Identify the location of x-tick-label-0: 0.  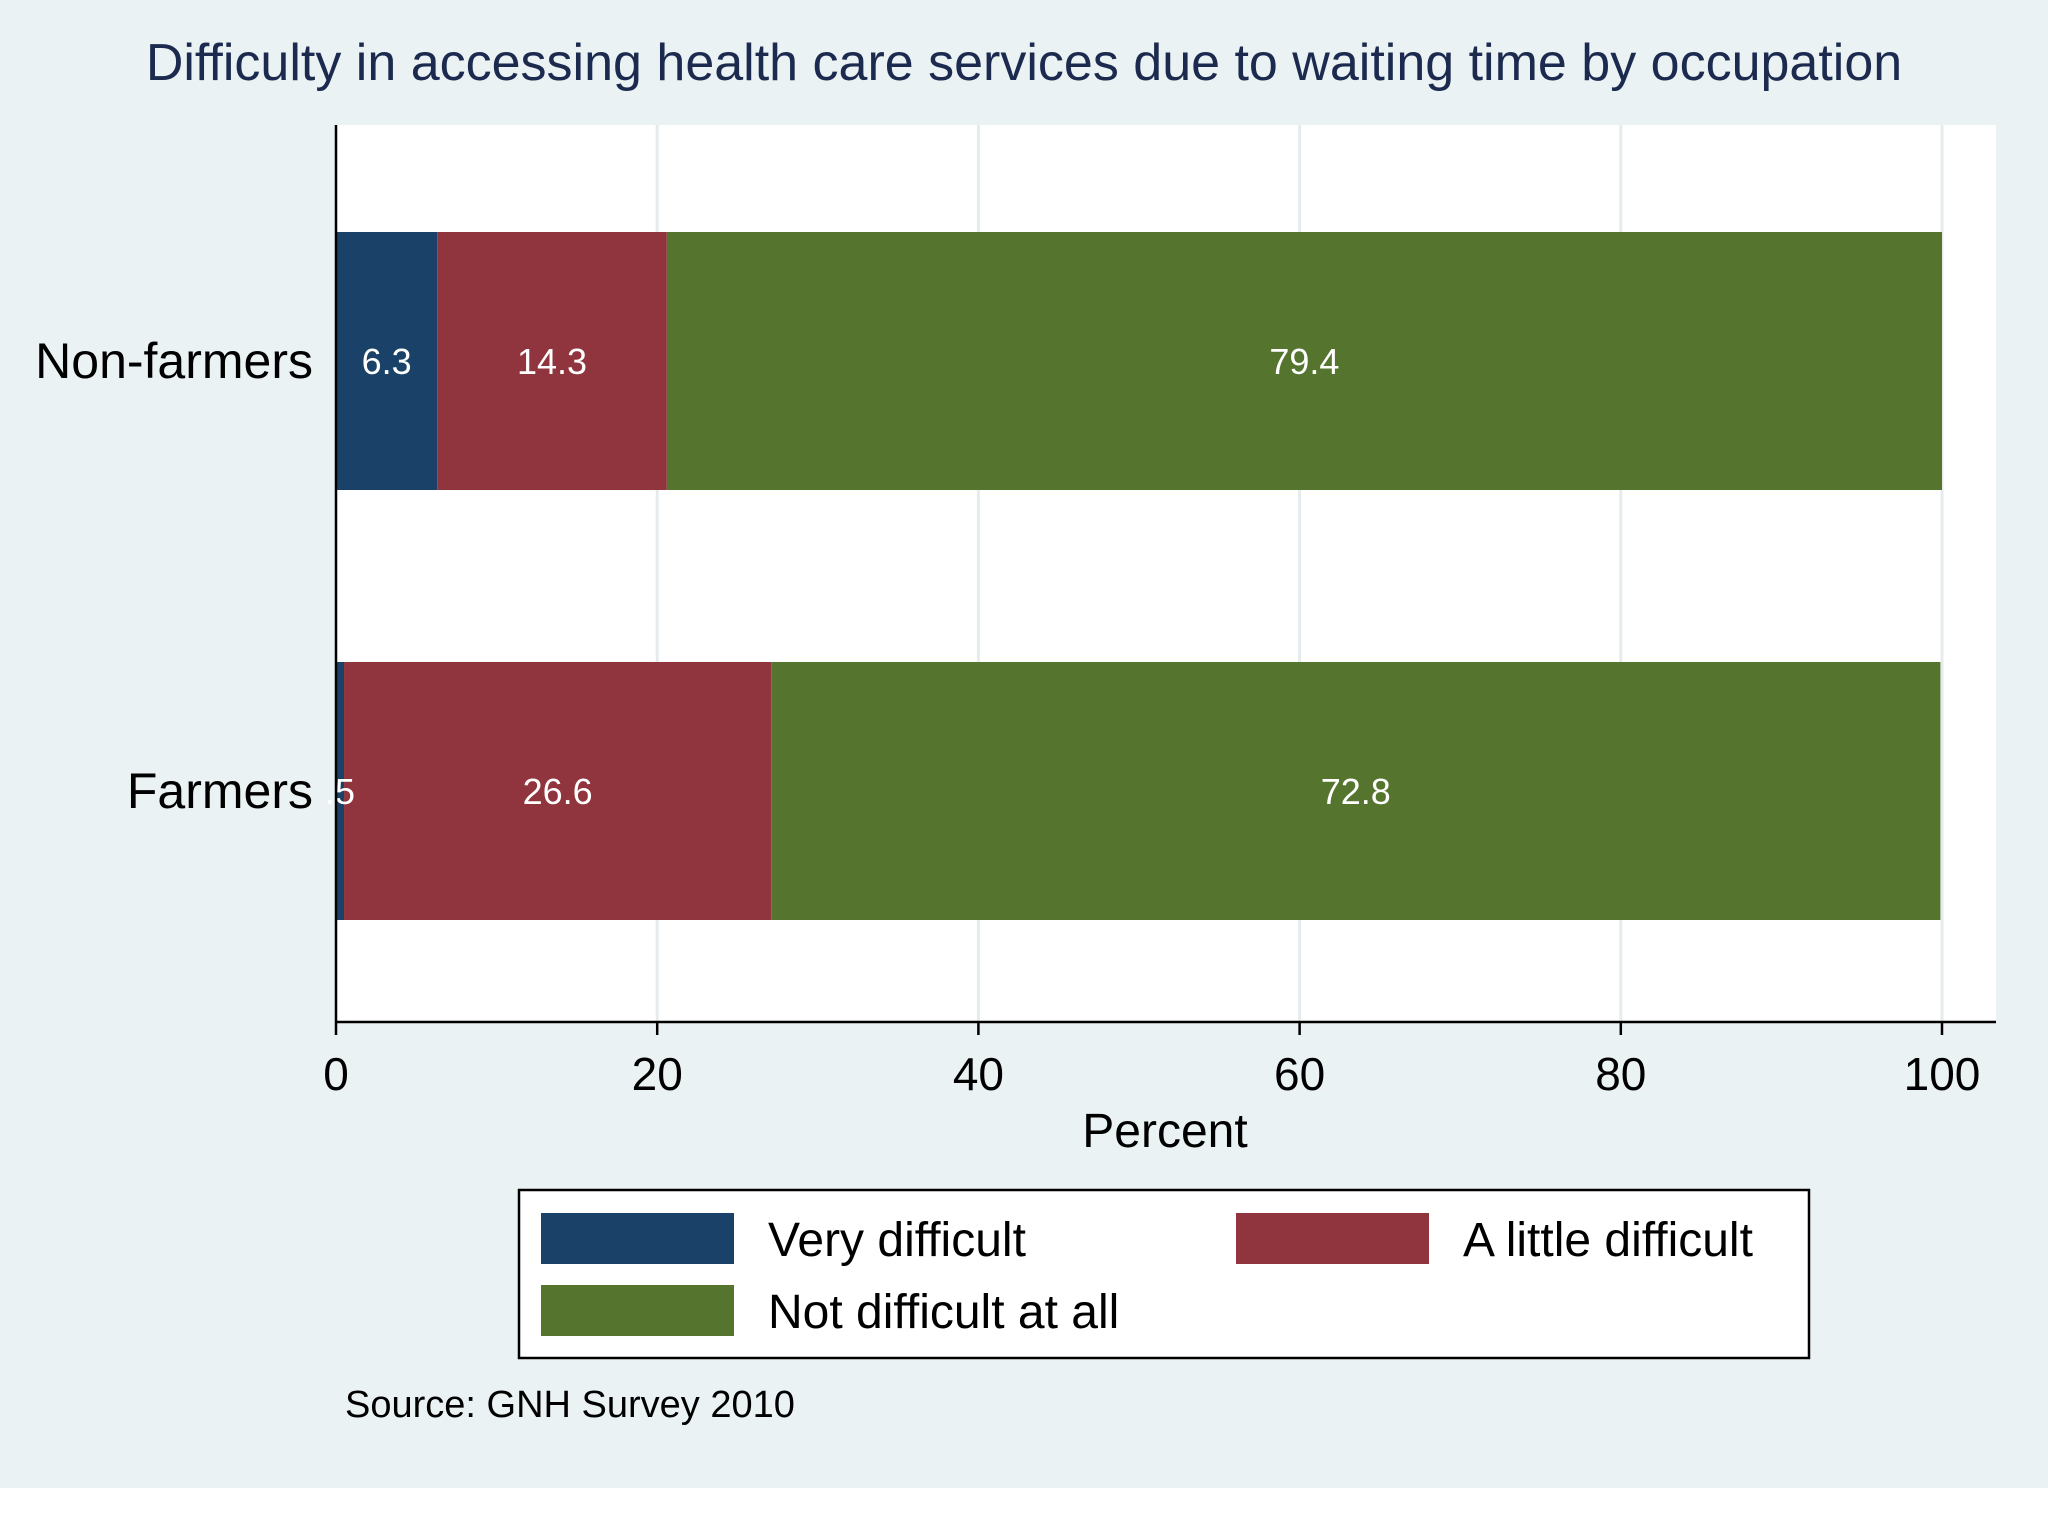
(336, 1074).